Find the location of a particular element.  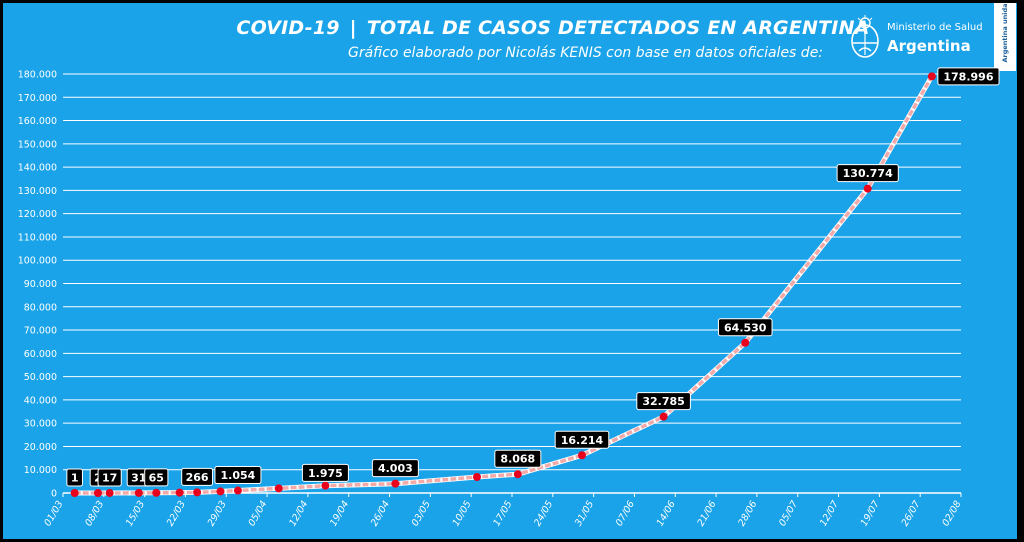

data-label: 65 is located at coordinates (156, 477).